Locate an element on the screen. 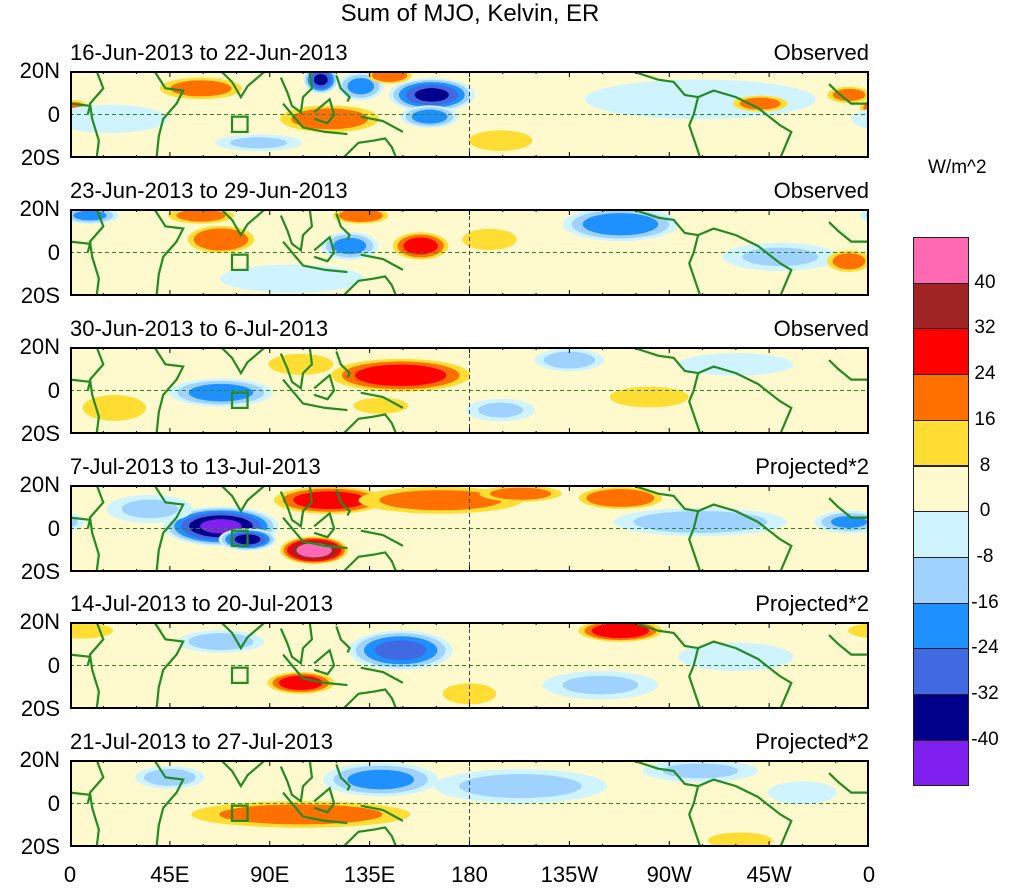  colorbar-level-label: 8 is located at coordinates (985, 465).